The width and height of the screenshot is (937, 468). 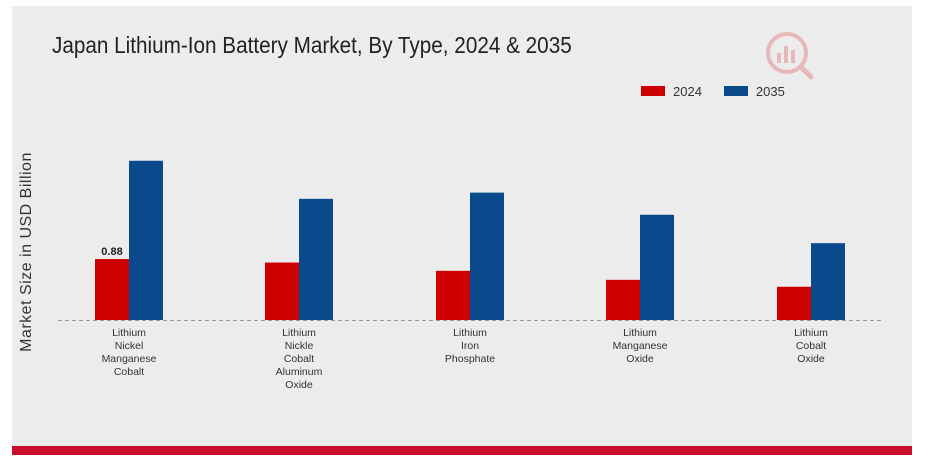 I want to click on x-tick-label: Aluminum, so click(x=299, y=372).